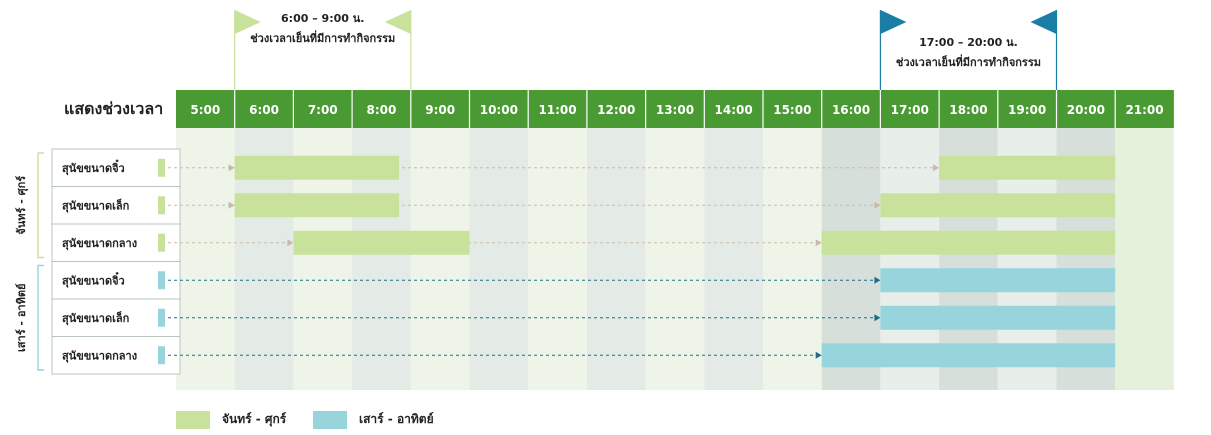  I want to click on hour-label: 14:00, so click(734, 110).